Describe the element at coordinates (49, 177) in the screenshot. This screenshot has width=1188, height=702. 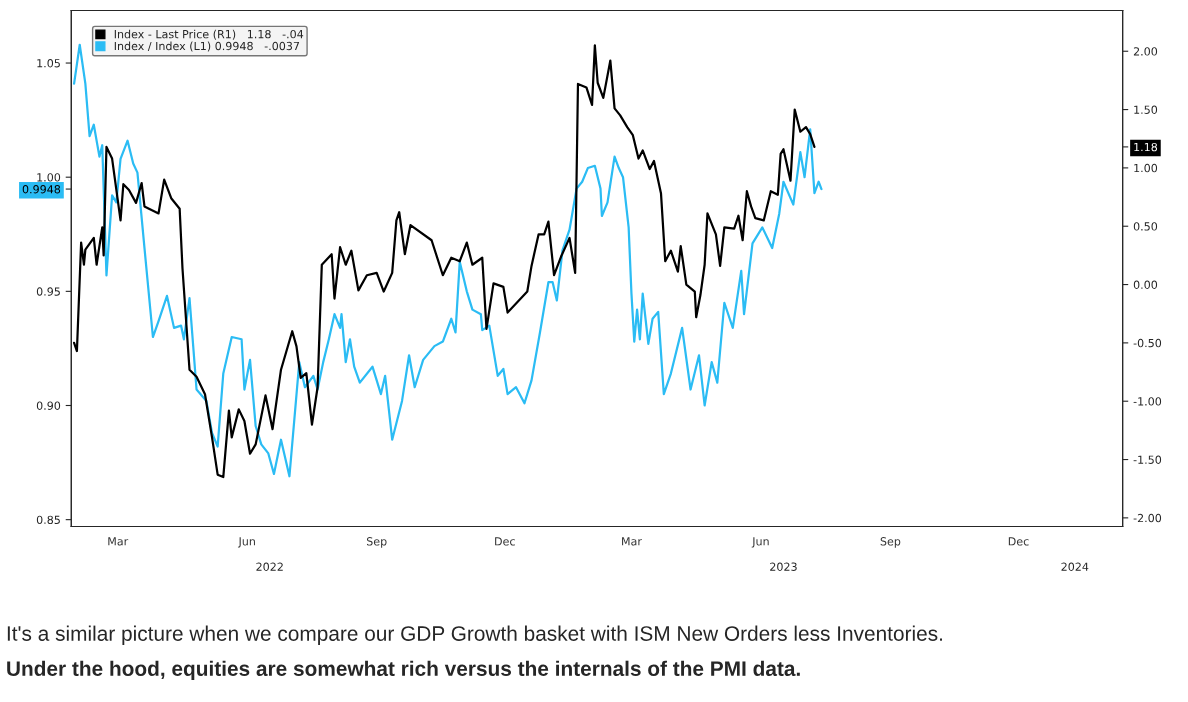
I see `y-tick-label: 1.00` at that location.